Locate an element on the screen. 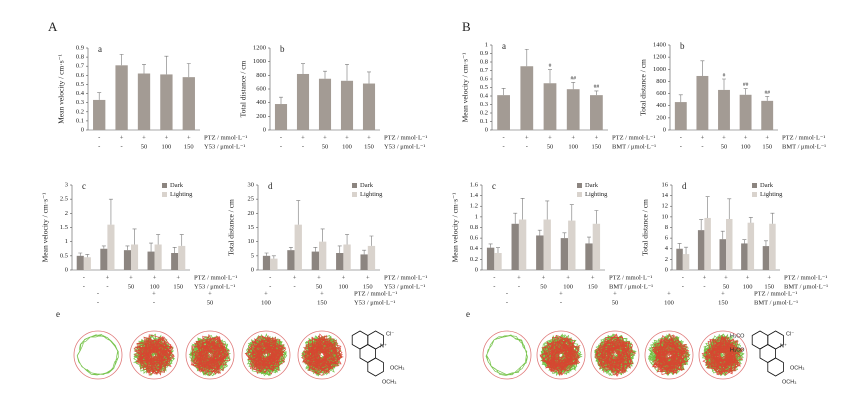 The width and height of the screenshot is (854, 410). structure-label: H₃CO is located at coordinates (737, 336).